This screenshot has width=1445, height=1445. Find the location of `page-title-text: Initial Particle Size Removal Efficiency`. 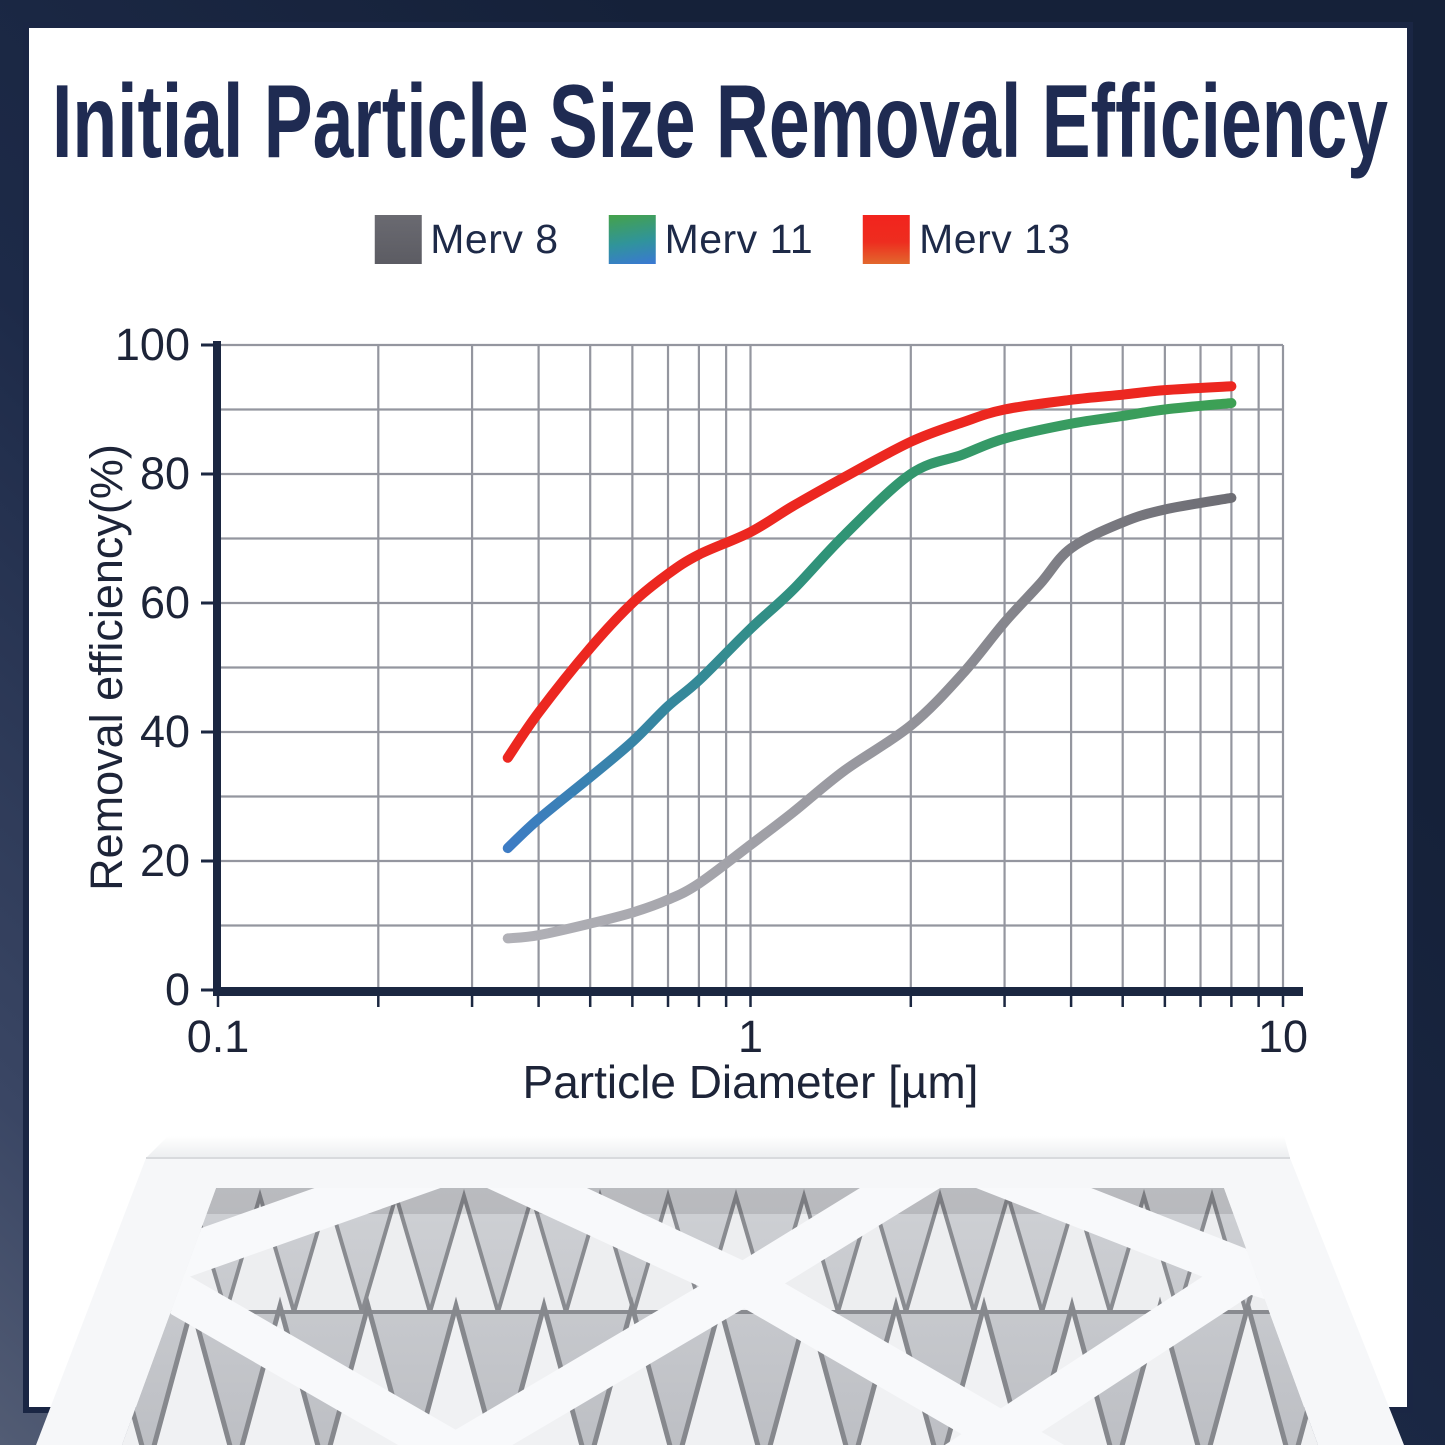

page-title-text: Initial Particle Size Removal Efficiency is located at coordinates (720, 122).